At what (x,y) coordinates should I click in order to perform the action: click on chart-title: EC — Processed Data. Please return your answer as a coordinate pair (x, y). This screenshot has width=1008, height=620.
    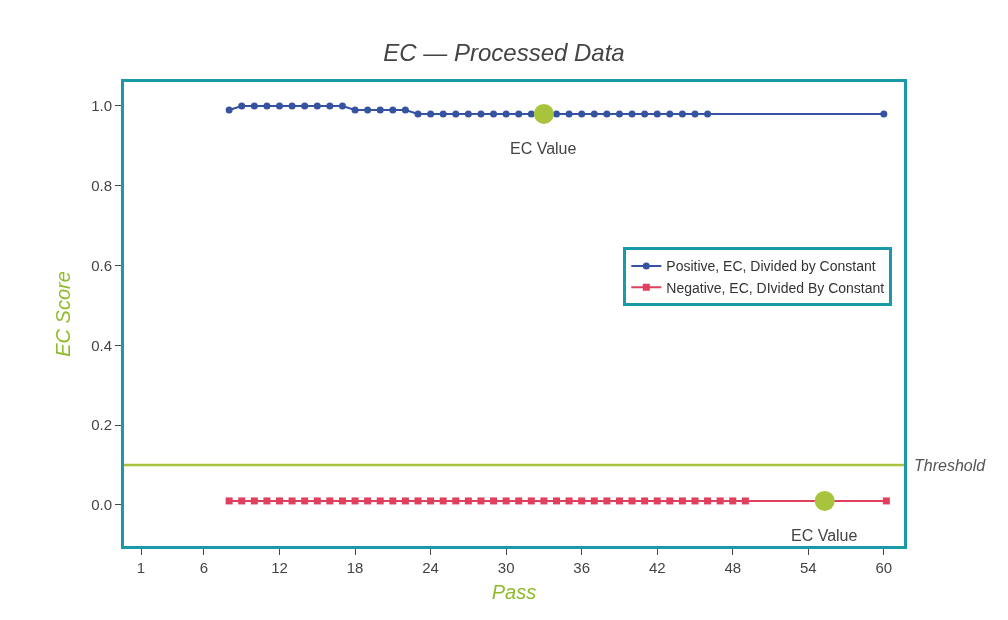
    Looking at the image, I should click on (504, 53).